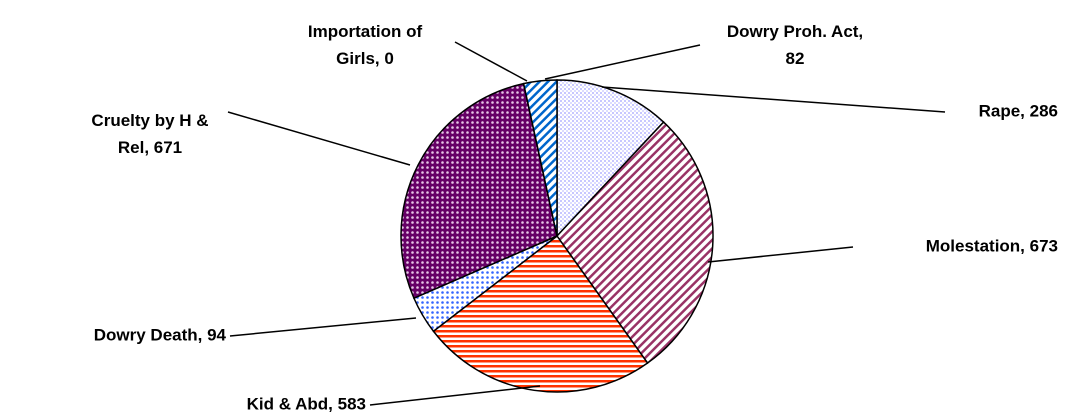 Image resolution: width=1066 pixels, height=415 pixels. What do you see at coordinates (149, 134) in the screenshot?
I see `data-label: Cruelty by H & Rel, 671` at bounding box center [149, 134].